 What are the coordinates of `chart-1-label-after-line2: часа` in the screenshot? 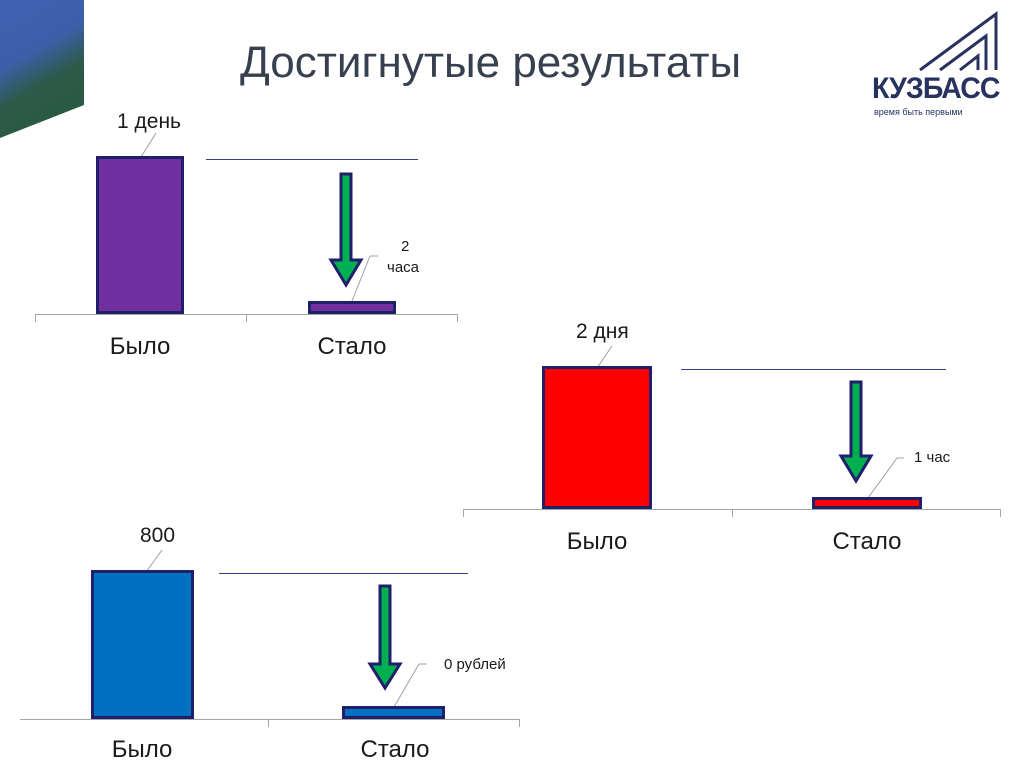 It's located at (403, 267).